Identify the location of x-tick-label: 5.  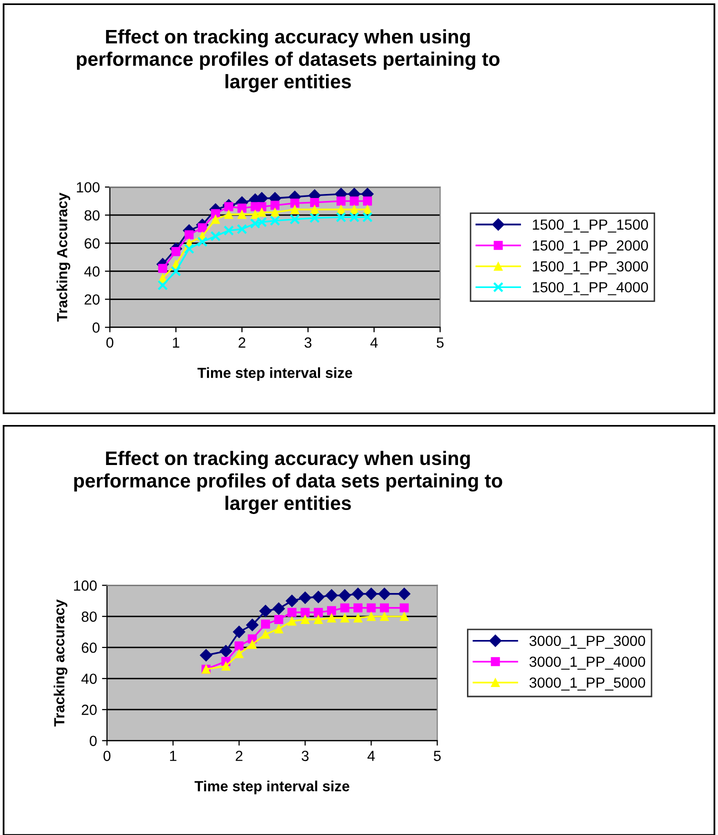
(437, 756).